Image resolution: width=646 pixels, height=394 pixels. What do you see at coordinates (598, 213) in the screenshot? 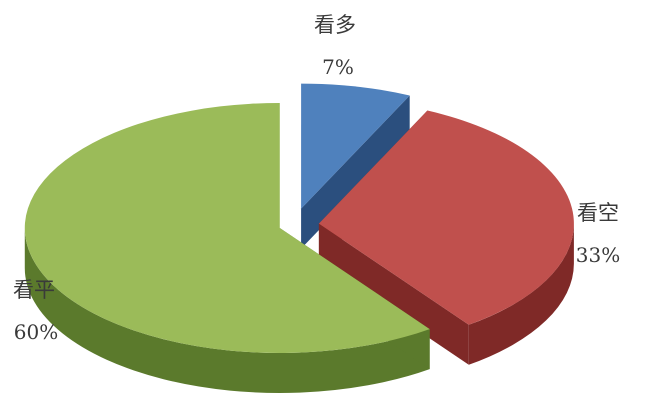
I see `slice-label-2: 看空` at bounding box center [598, 213].